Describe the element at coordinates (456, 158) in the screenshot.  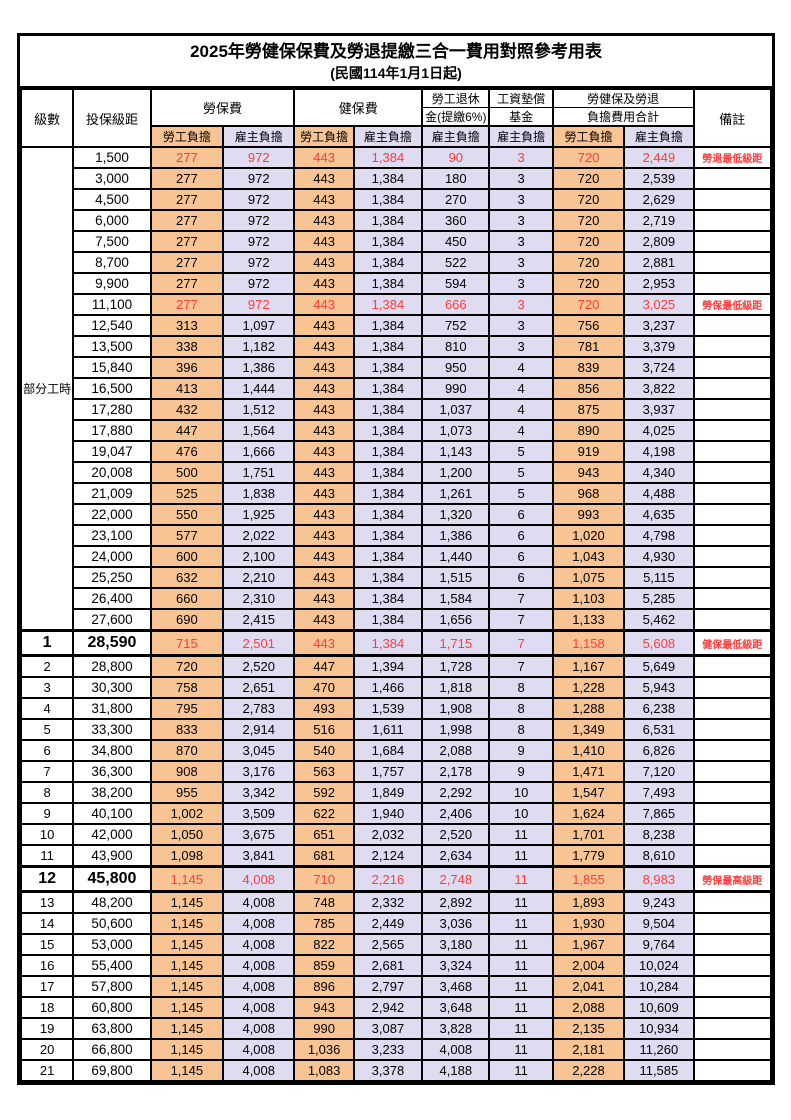
I see `cell-pension-er: 90` at that location.